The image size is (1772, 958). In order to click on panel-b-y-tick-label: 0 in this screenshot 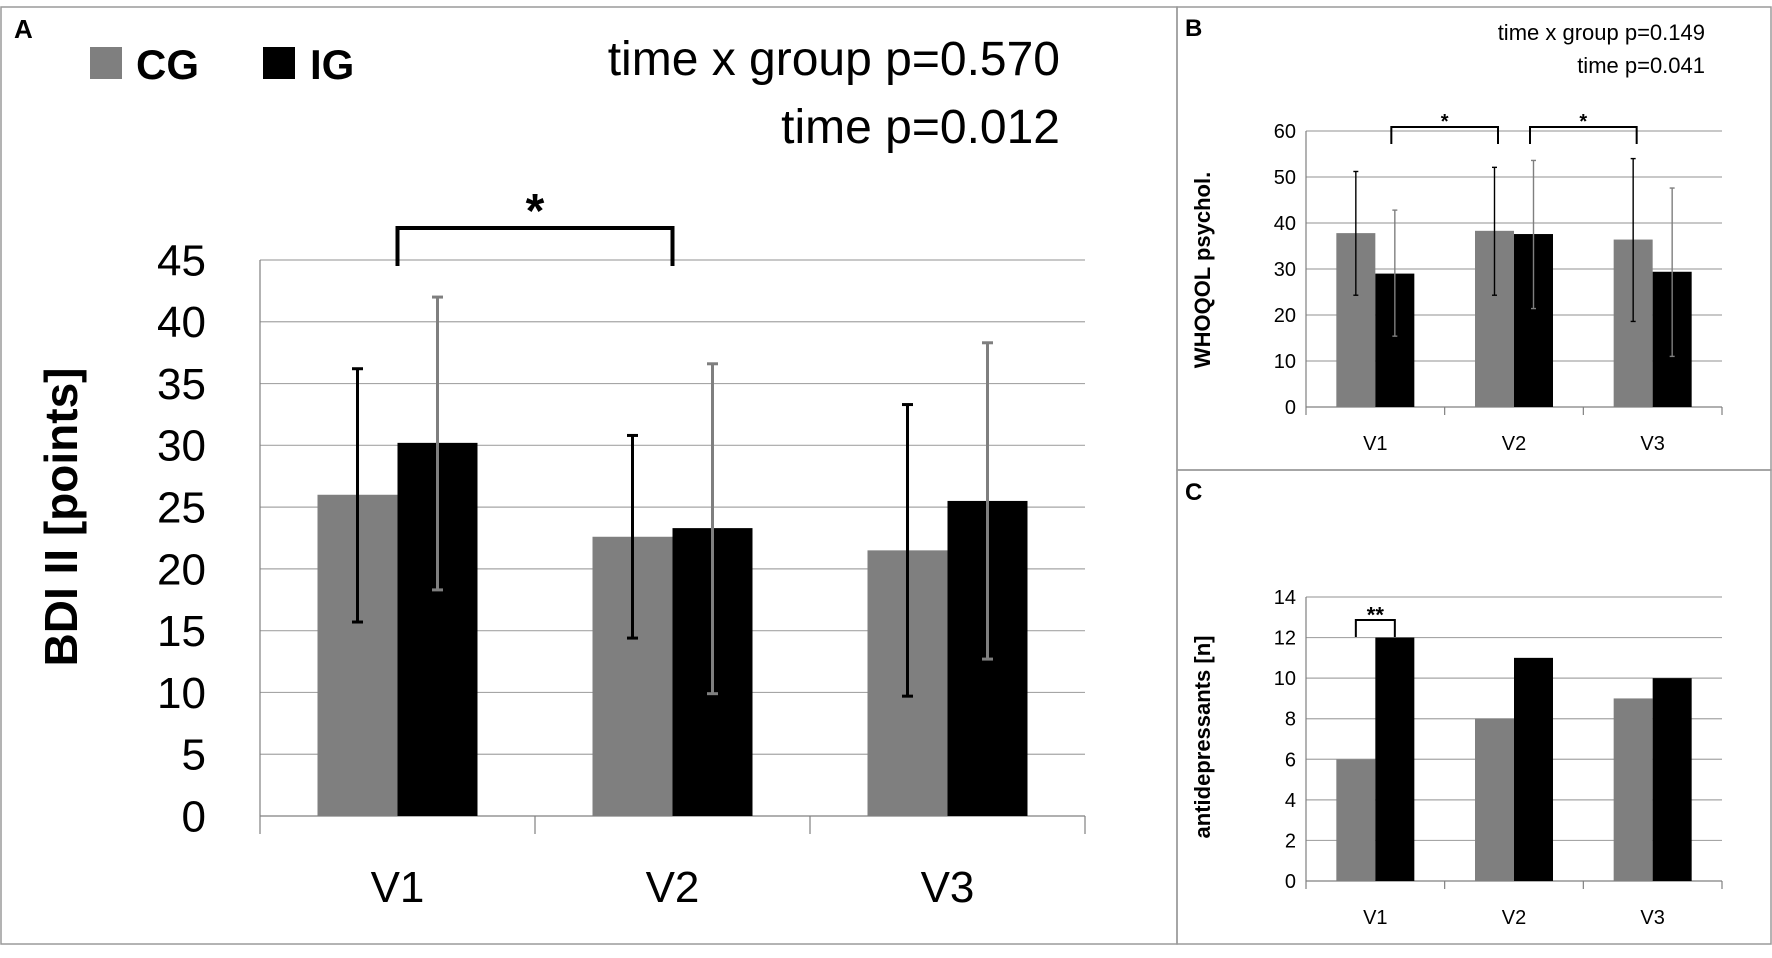, I will do `click(1290, 408)`.